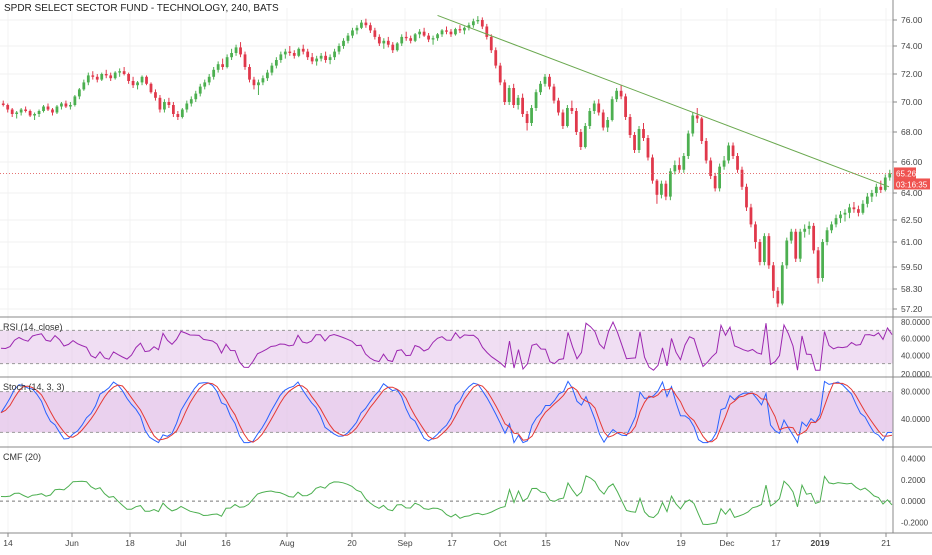 The height and width of the screenshot is (555, 932). What do you see at coordinates (915, 322) in the screenshot?
I see `rsi-tick-label: 80.0000` at bounding box center [915, 322].